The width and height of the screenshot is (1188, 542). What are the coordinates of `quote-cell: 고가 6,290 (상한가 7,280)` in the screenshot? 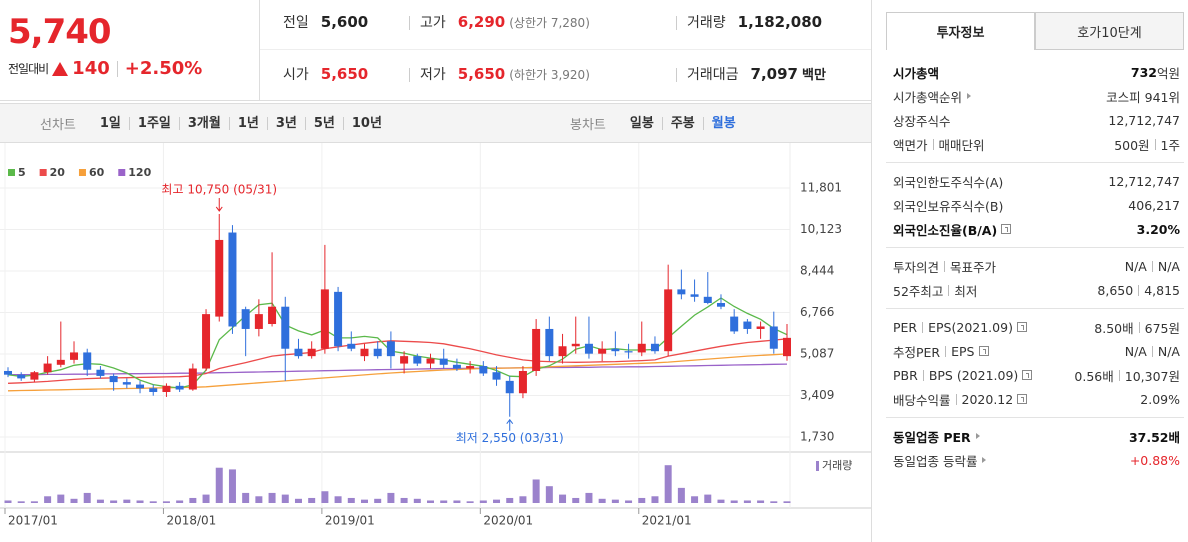 It's located at (499, 22).